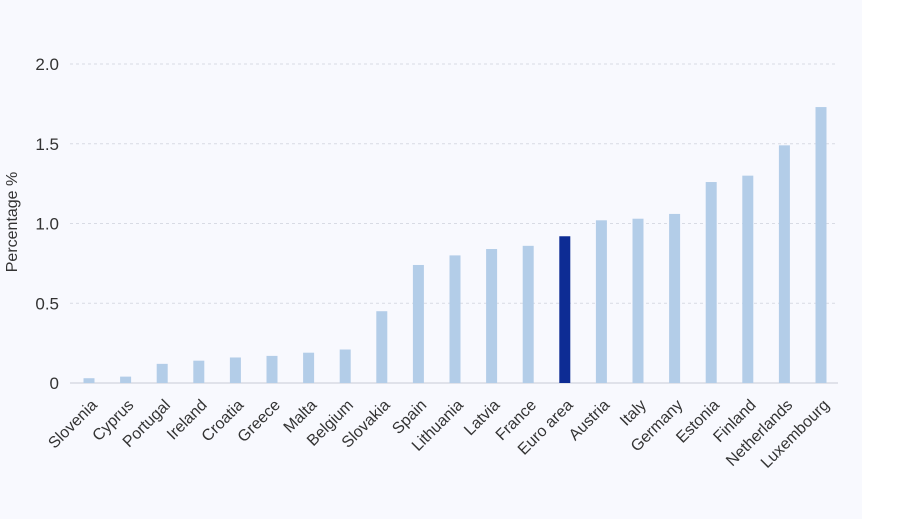 The height and width of the screenshot is (519, 900). Describe the element at coordinates (382, 347) in the screenshot. I see `bar-slovakia` at that location.